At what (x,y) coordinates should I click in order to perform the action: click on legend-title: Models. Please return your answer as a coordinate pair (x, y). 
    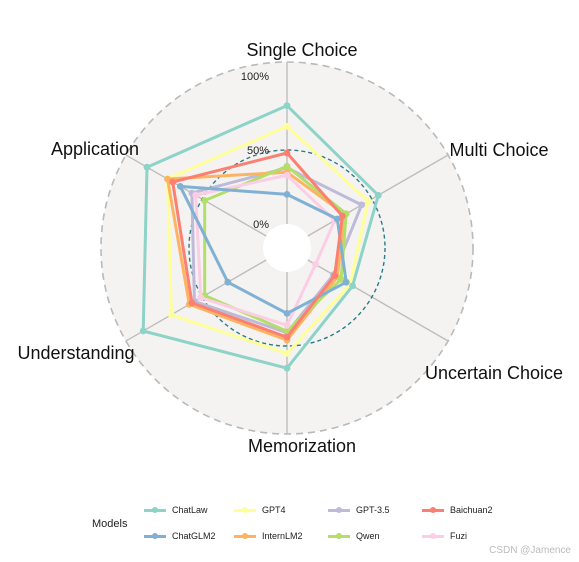
    Looking at the image, I should click on (110, 524).